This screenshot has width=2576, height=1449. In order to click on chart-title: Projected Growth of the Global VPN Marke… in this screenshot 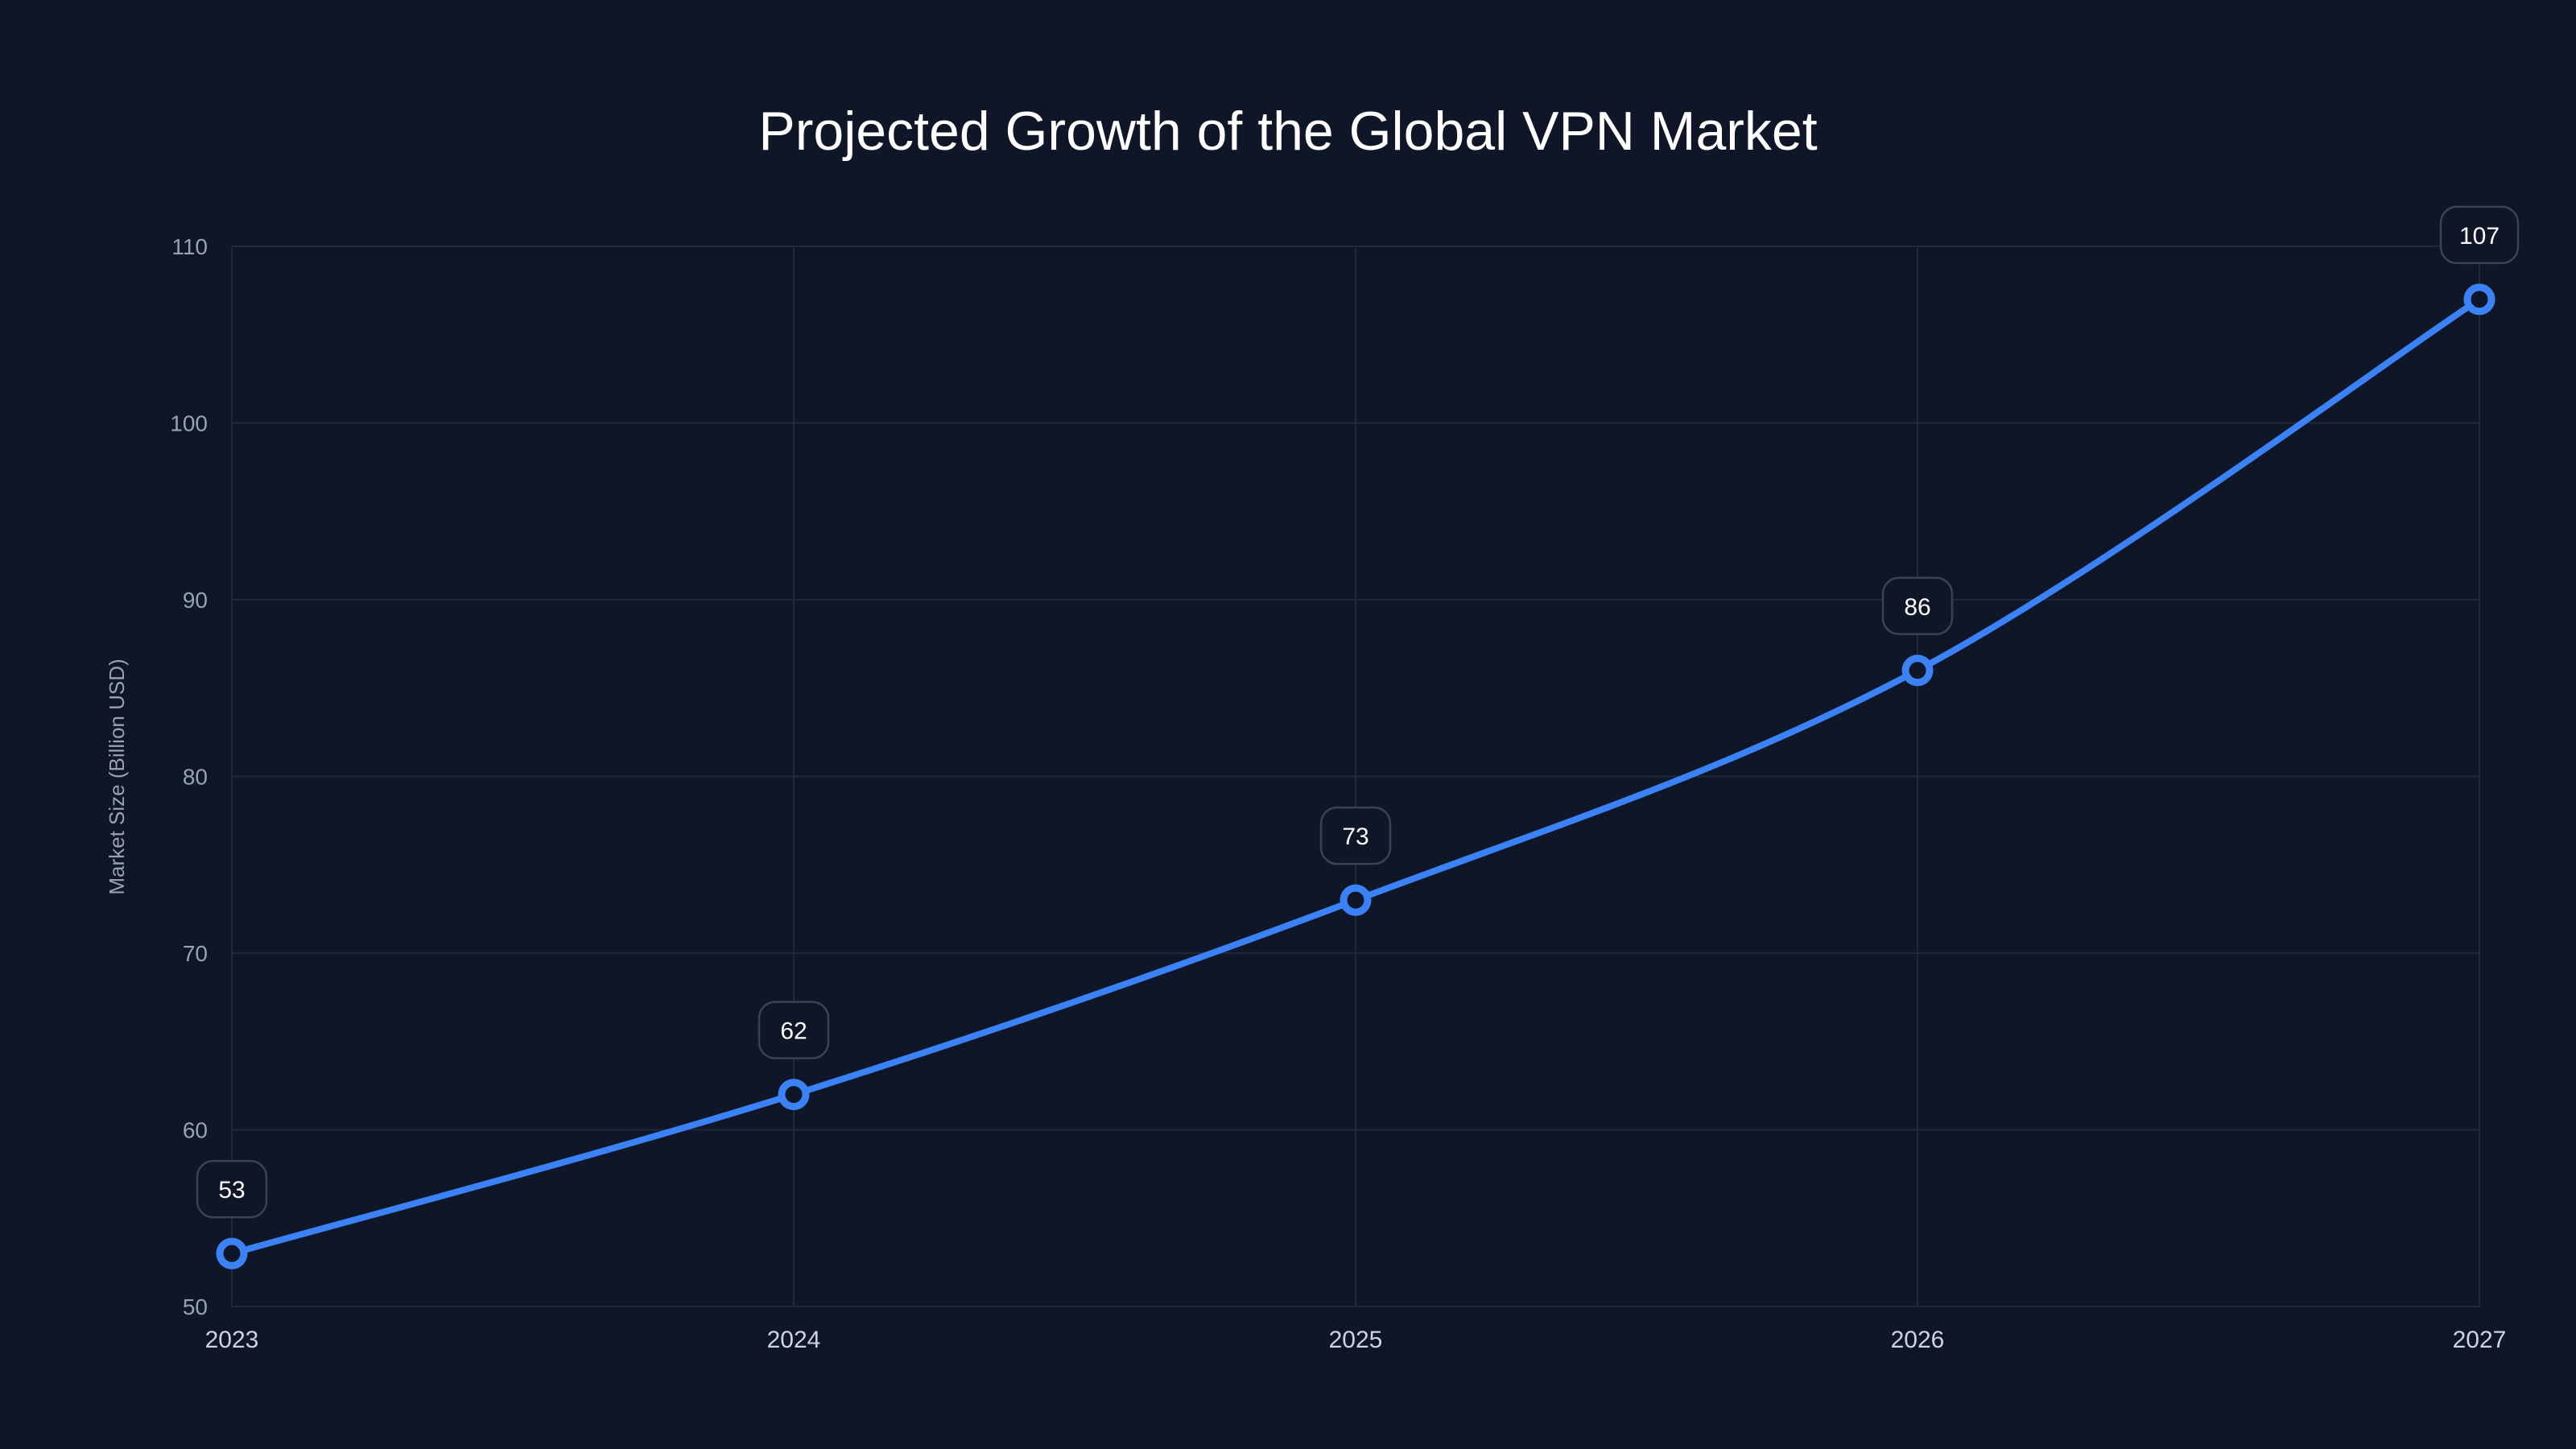, I will do `click(1287, 131)`.